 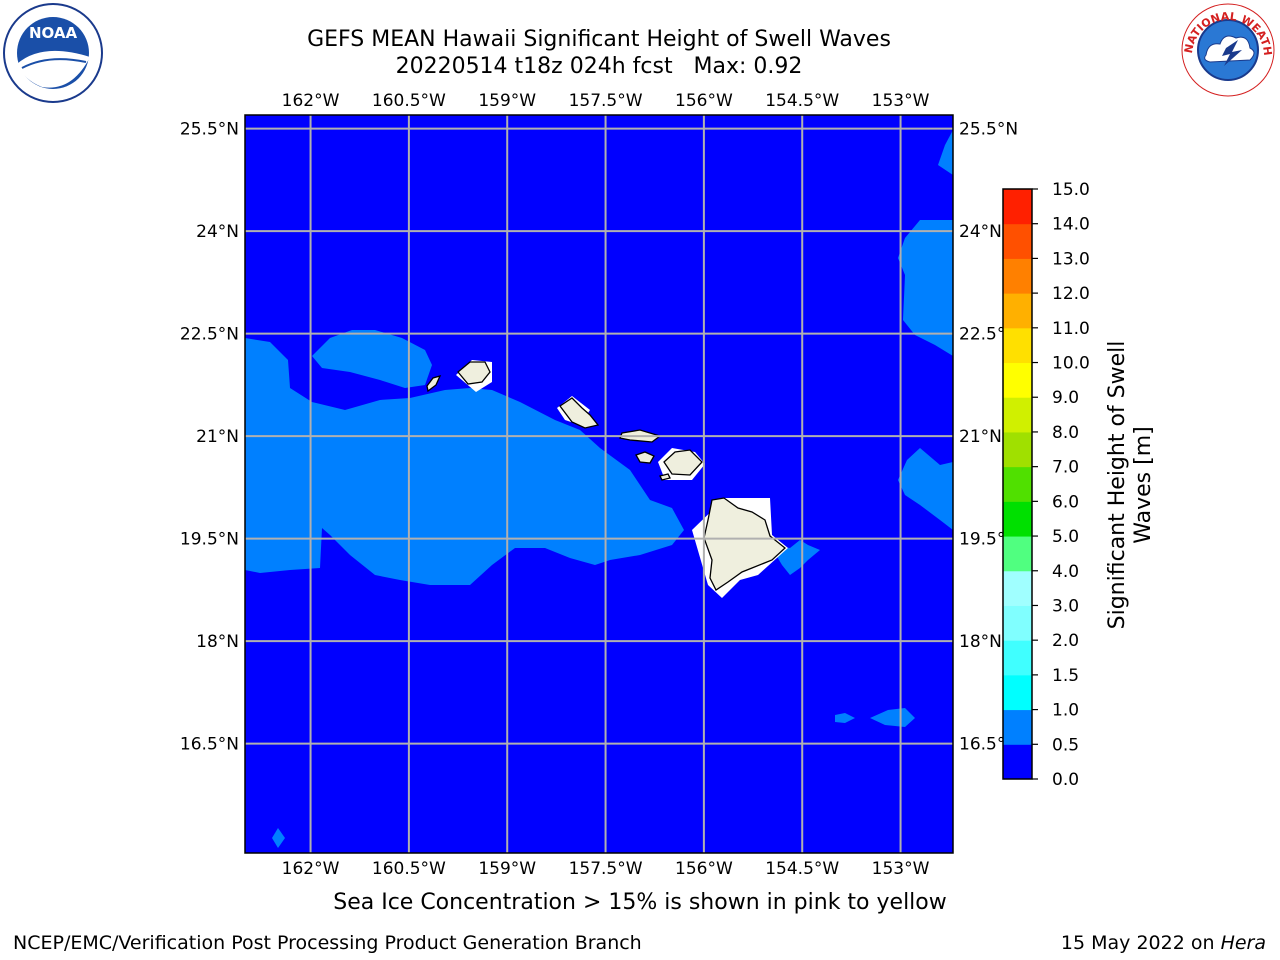 What do you see at coordinates (1071, 294) in the screenshot?
I see `colorbar-tick-label: 12.0` at bounding box center [1071, 294].